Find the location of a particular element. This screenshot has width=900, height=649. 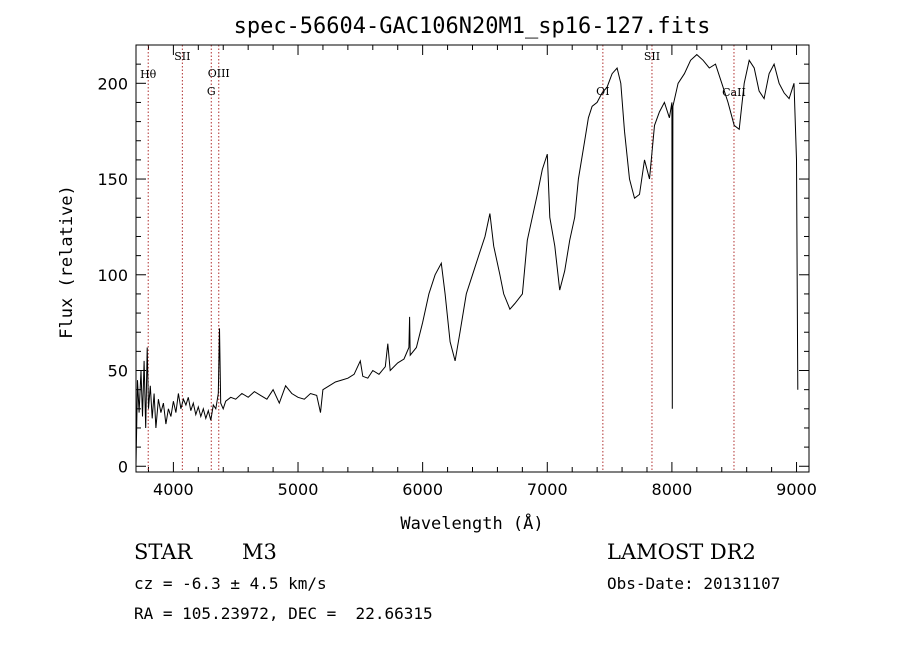

y-axis-label: Flux (relative) is located at coordinates (67, 262).